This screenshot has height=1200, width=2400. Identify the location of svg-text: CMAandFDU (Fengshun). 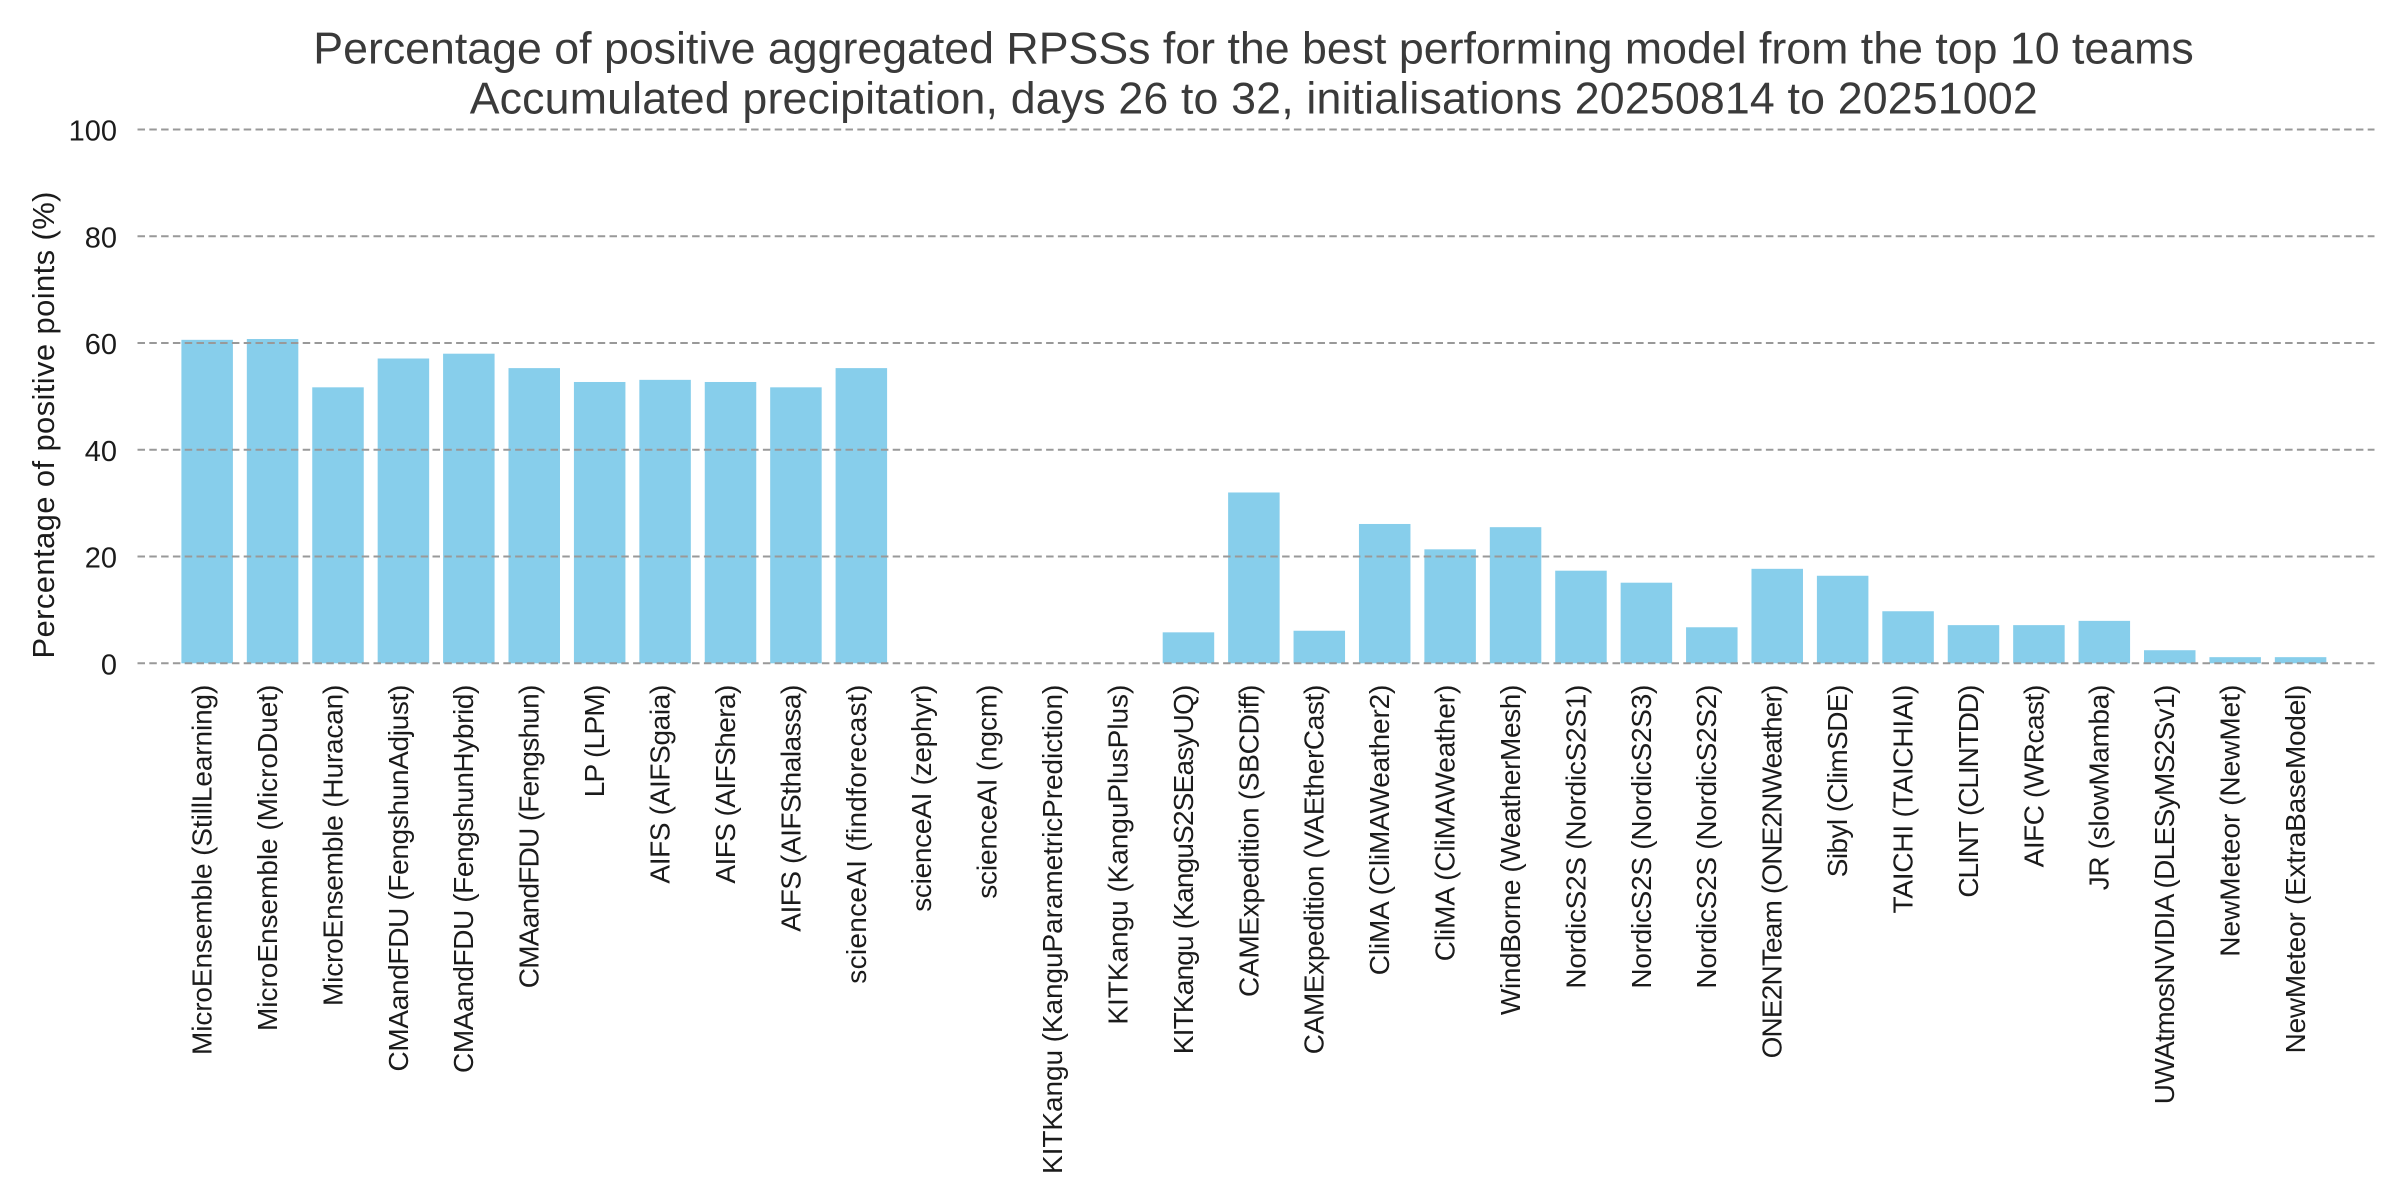
(529, 837).